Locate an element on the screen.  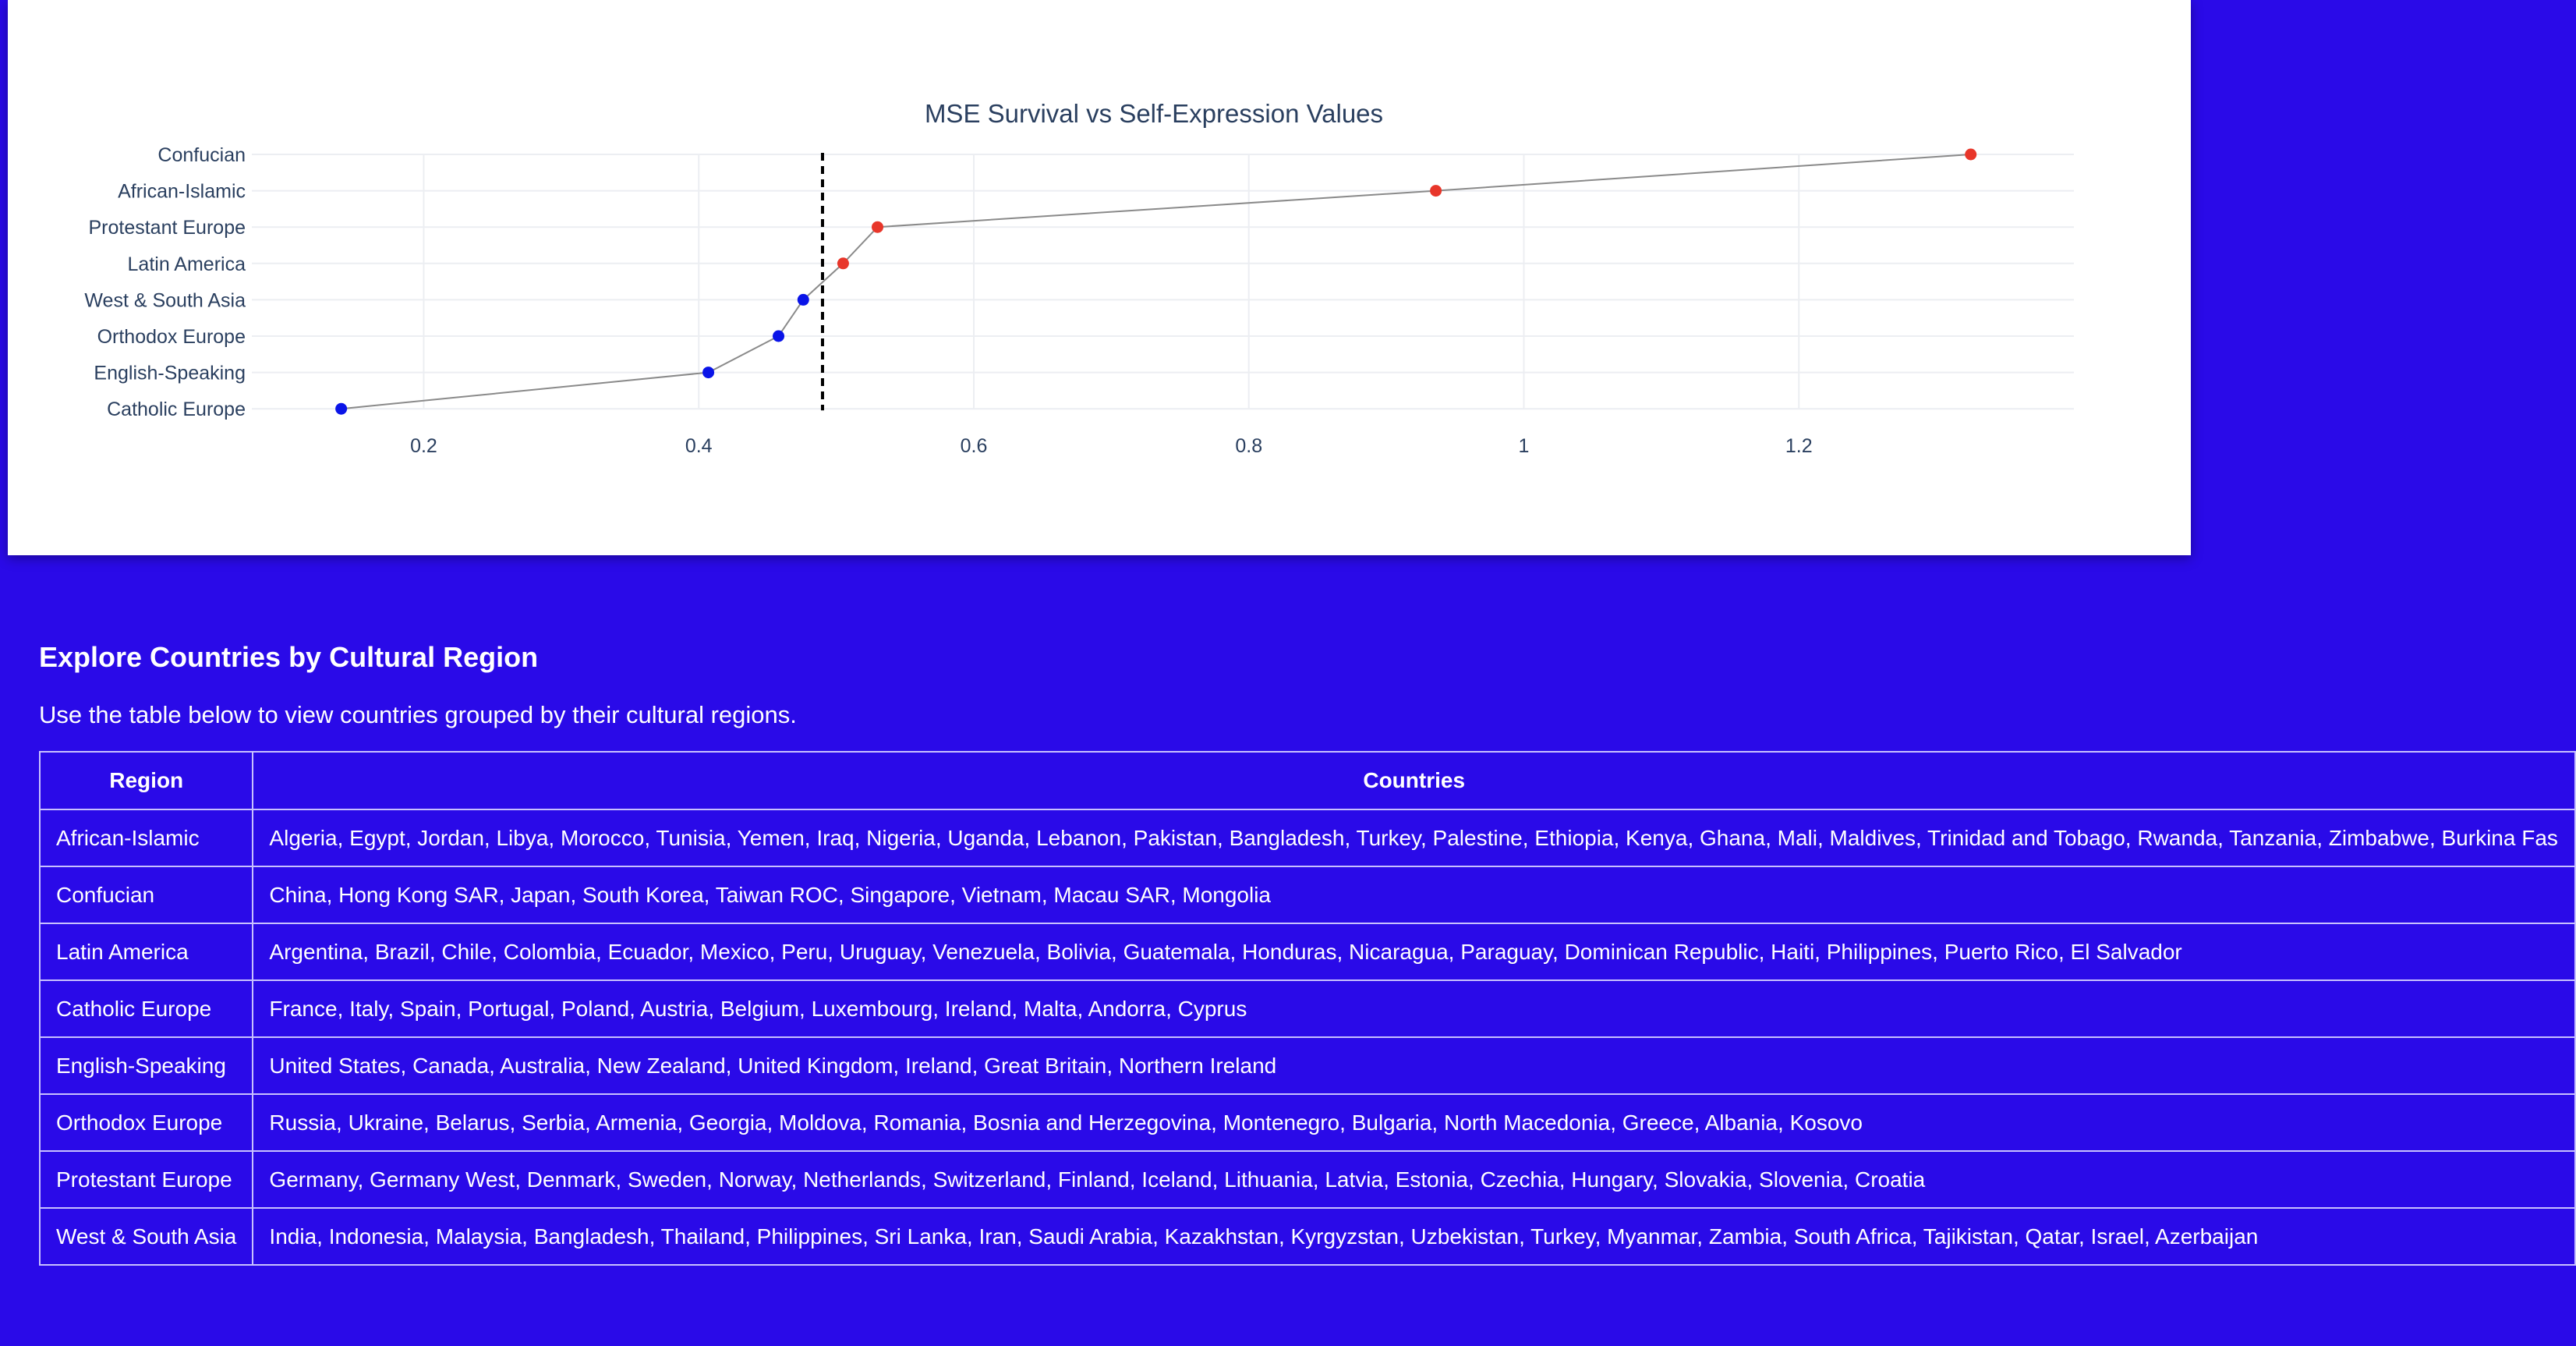
x-tick-label: 0.6 is located at coordinates (974, 446).